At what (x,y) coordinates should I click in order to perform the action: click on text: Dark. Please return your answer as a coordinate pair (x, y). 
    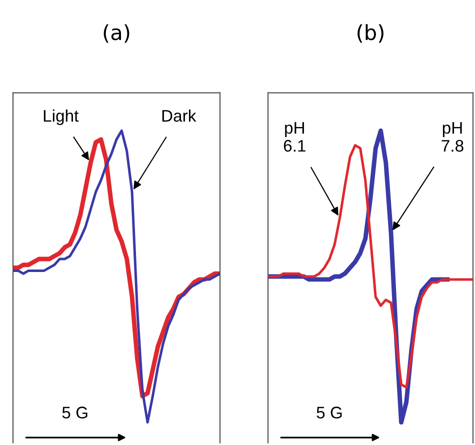
    Looking at the image, I should click on (179, 116).